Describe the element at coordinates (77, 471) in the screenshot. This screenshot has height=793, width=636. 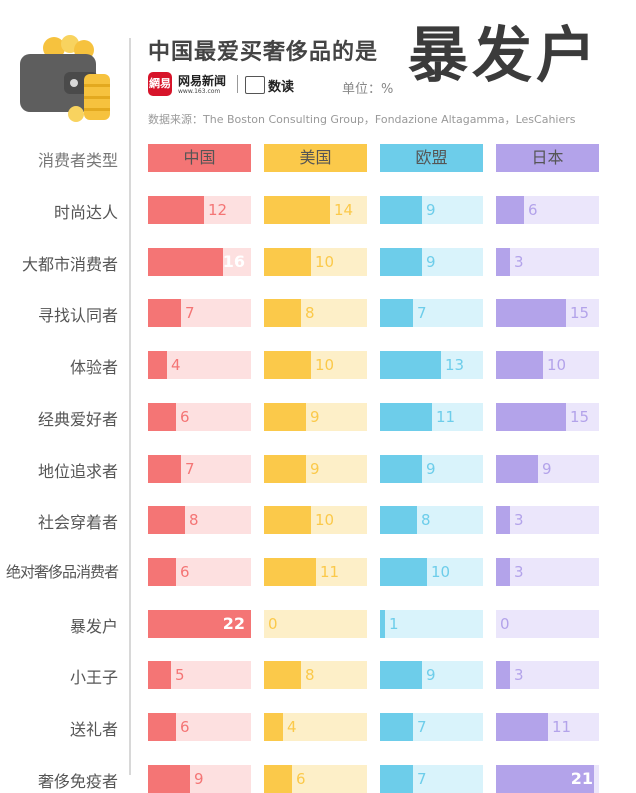
I see `row-label: 地位追求者` at that location.